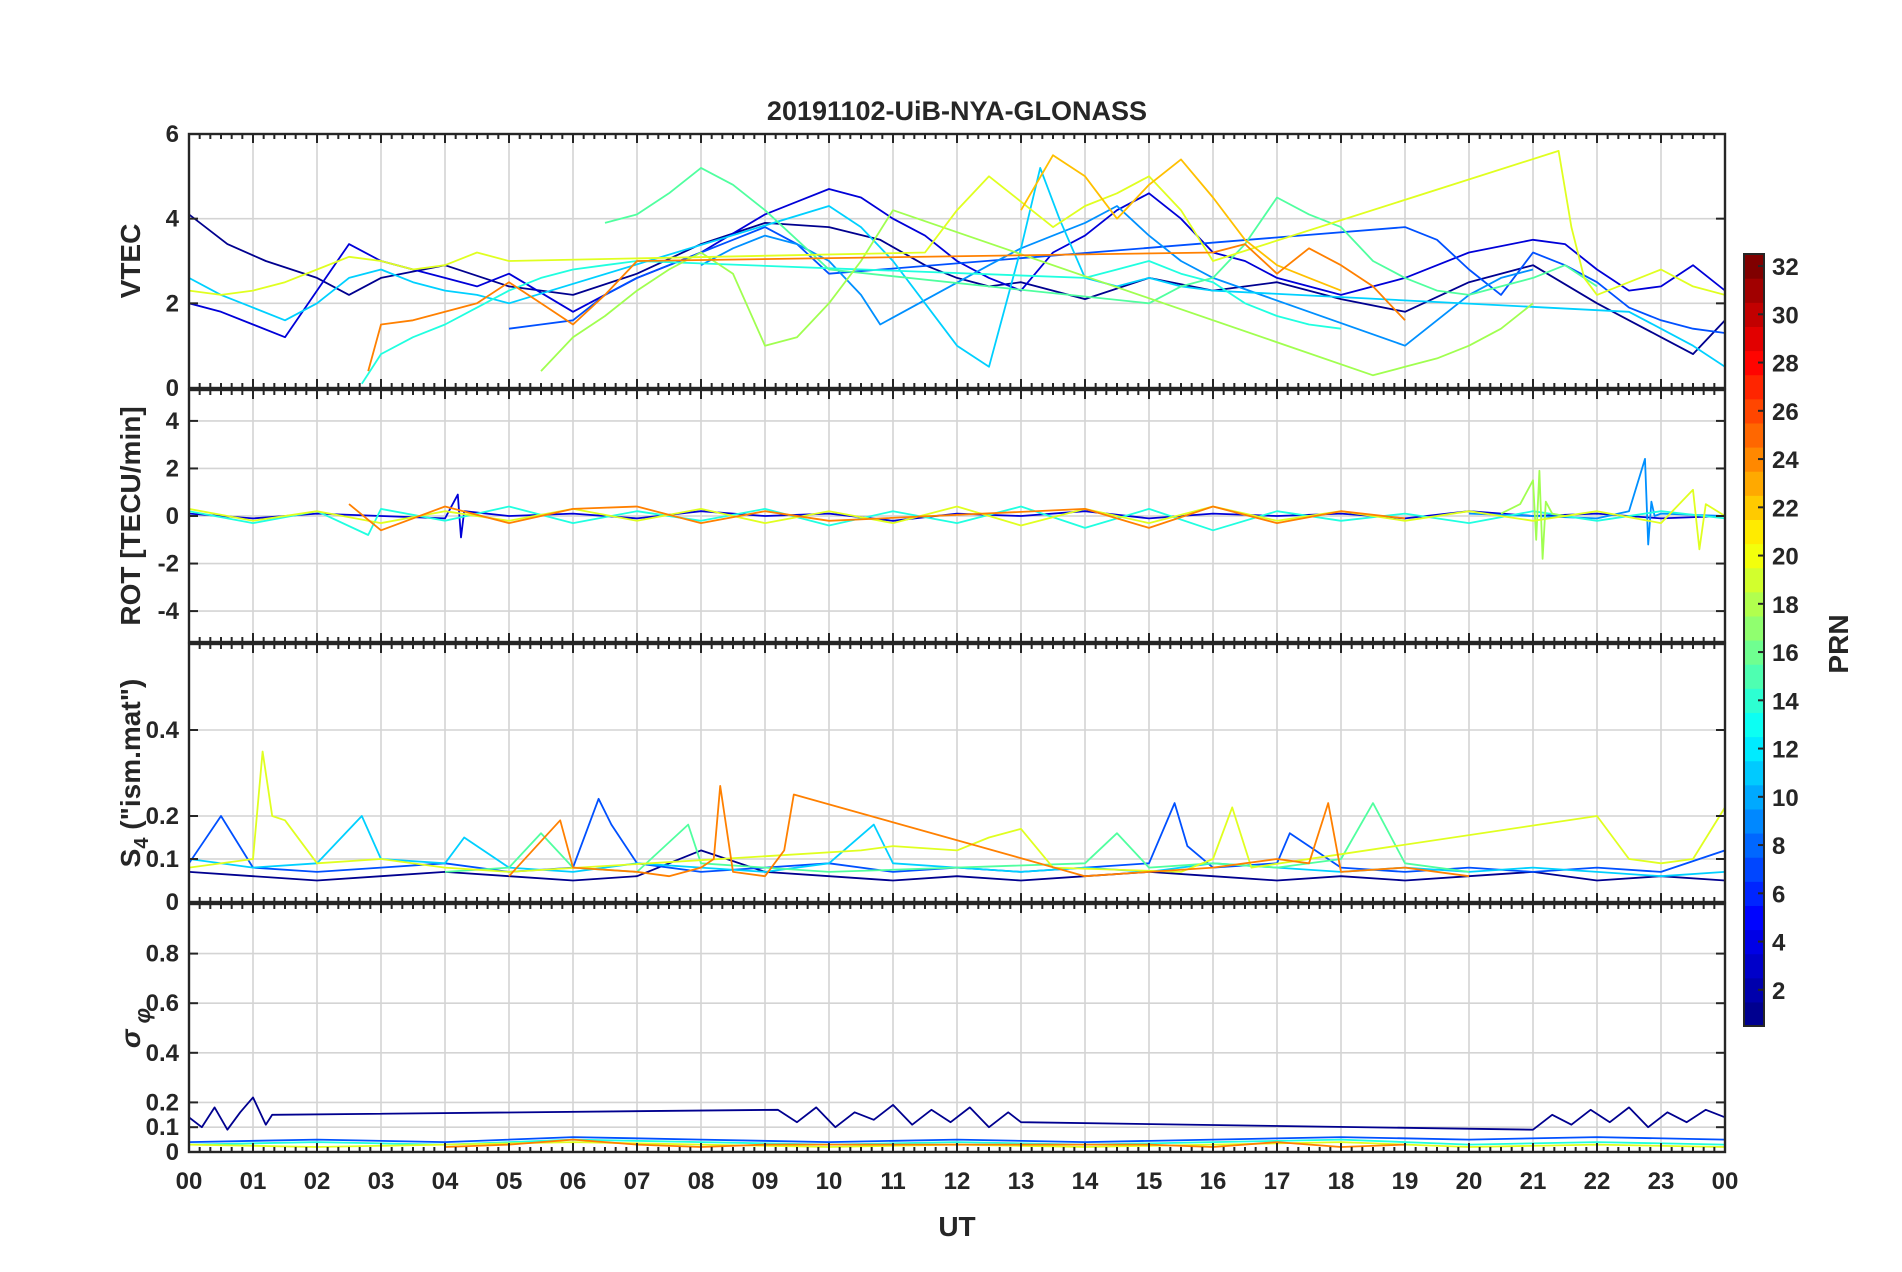  Describe the element at coordinates (169, 611) in the screenshot. I see `rot-y-tick-label: -4` at that location.